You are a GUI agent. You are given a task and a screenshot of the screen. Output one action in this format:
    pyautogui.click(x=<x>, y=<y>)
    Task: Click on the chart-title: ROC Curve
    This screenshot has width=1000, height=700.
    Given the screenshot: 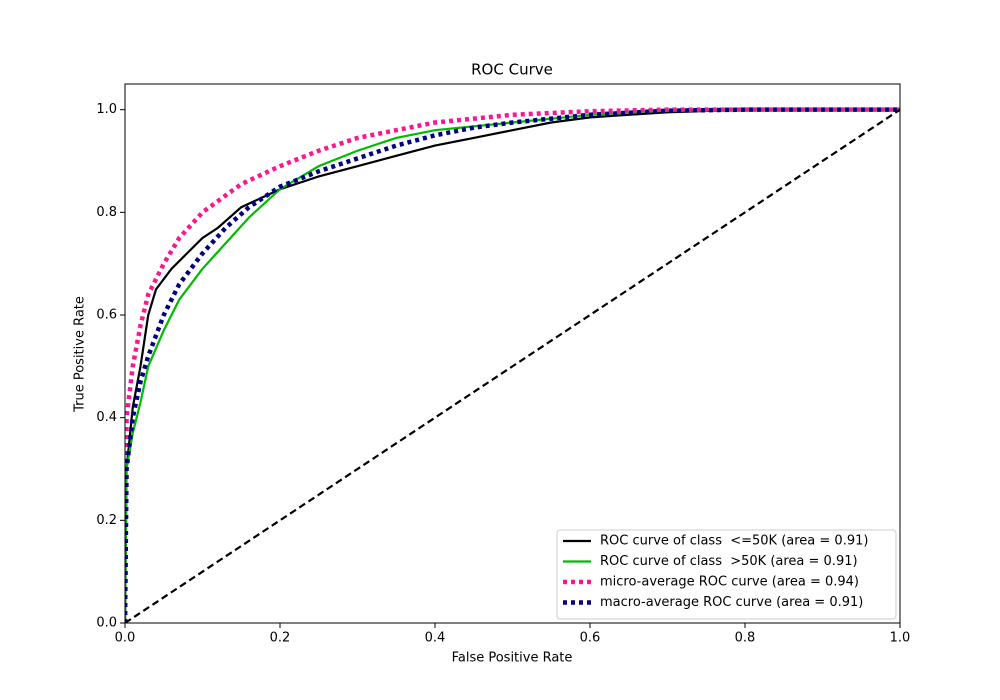 What is the action you would take?
    pyautogui.click(x=512, y=70)
    